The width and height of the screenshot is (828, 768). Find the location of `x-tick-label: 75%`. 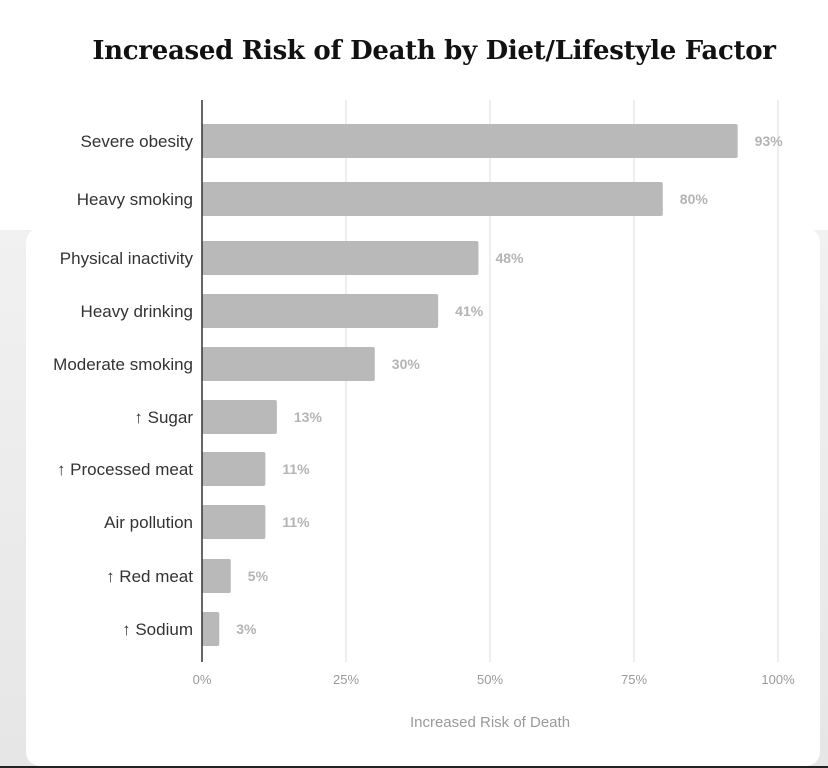

x-tick-label: 75% is located at coordinates (634, 679).